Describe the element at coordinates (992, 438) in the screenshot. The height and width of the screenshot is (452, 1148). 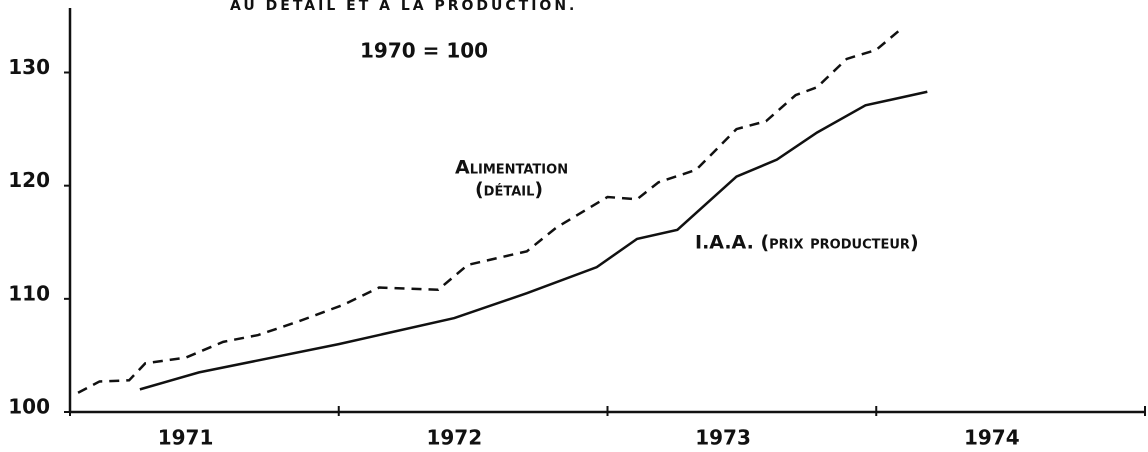
I see `x-category-label: 1974` at that location.